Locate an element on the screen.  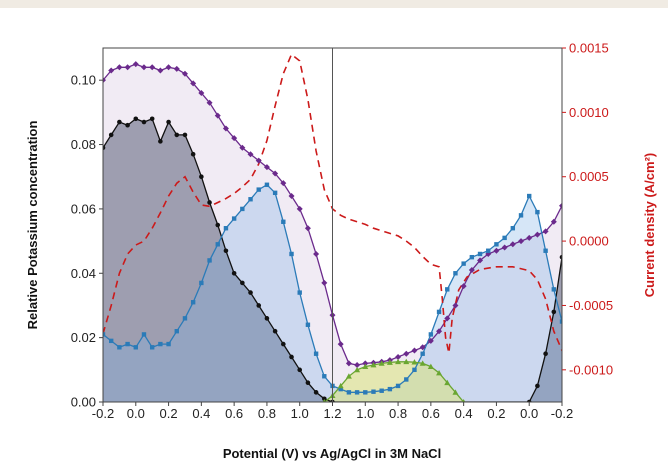
y-tick-label-left: 0.08 is located at coordinates (83, 144).